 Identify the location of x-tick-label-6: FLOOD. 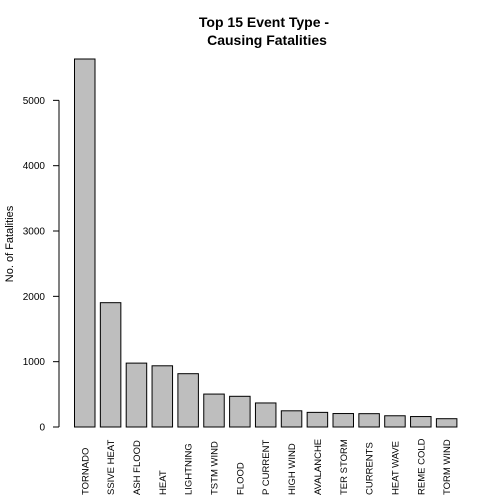
(240, 478).